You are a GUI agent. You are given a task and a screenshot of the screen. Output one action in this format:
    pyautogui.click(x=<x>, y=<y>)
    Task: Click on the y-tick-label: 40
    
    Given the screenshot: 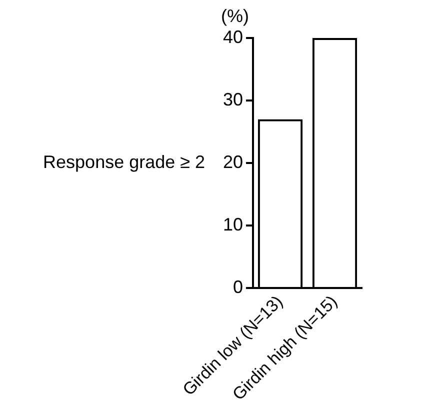 What is the action you would take?
    pyautogui.click(x=233, y=36)
    